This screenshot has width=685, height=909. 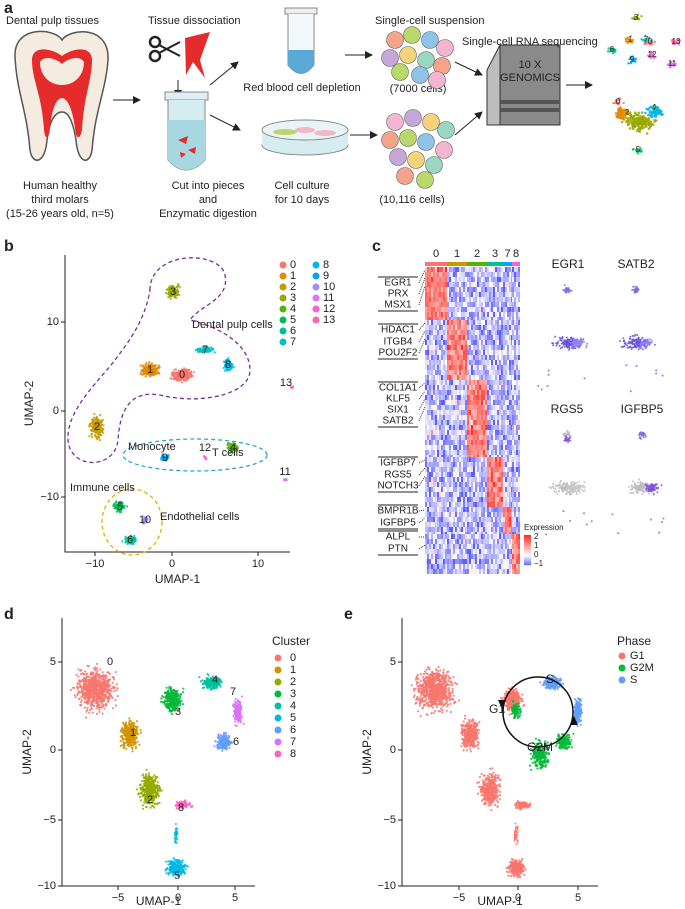 I want to click on cell-icon, so click(x=400, y=72).